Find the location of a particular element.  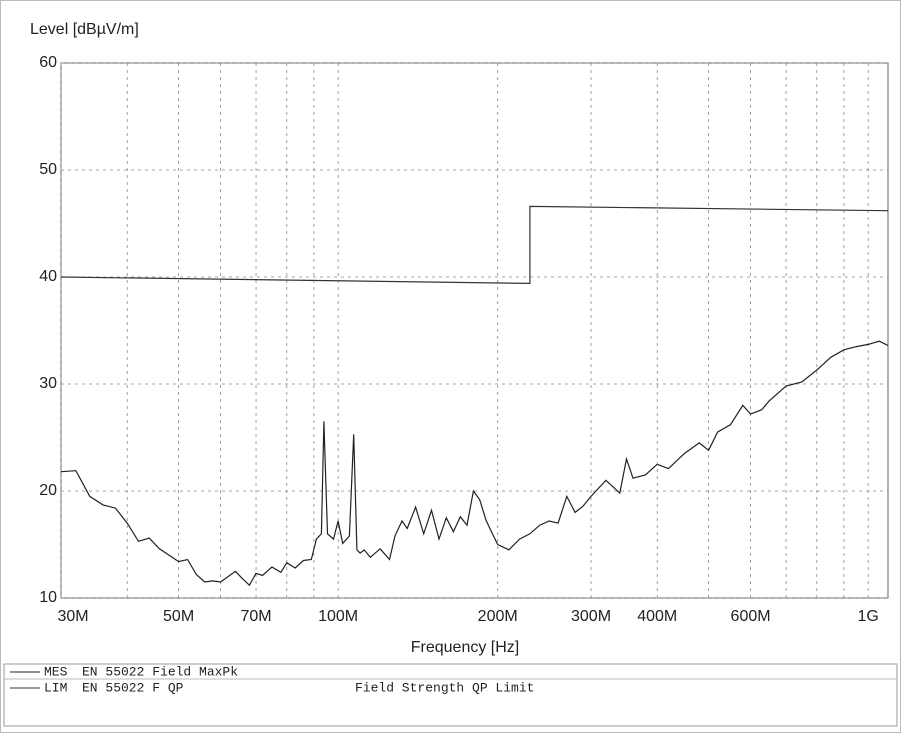

x-tick-label: 50M is located at coordinates (178, 616).